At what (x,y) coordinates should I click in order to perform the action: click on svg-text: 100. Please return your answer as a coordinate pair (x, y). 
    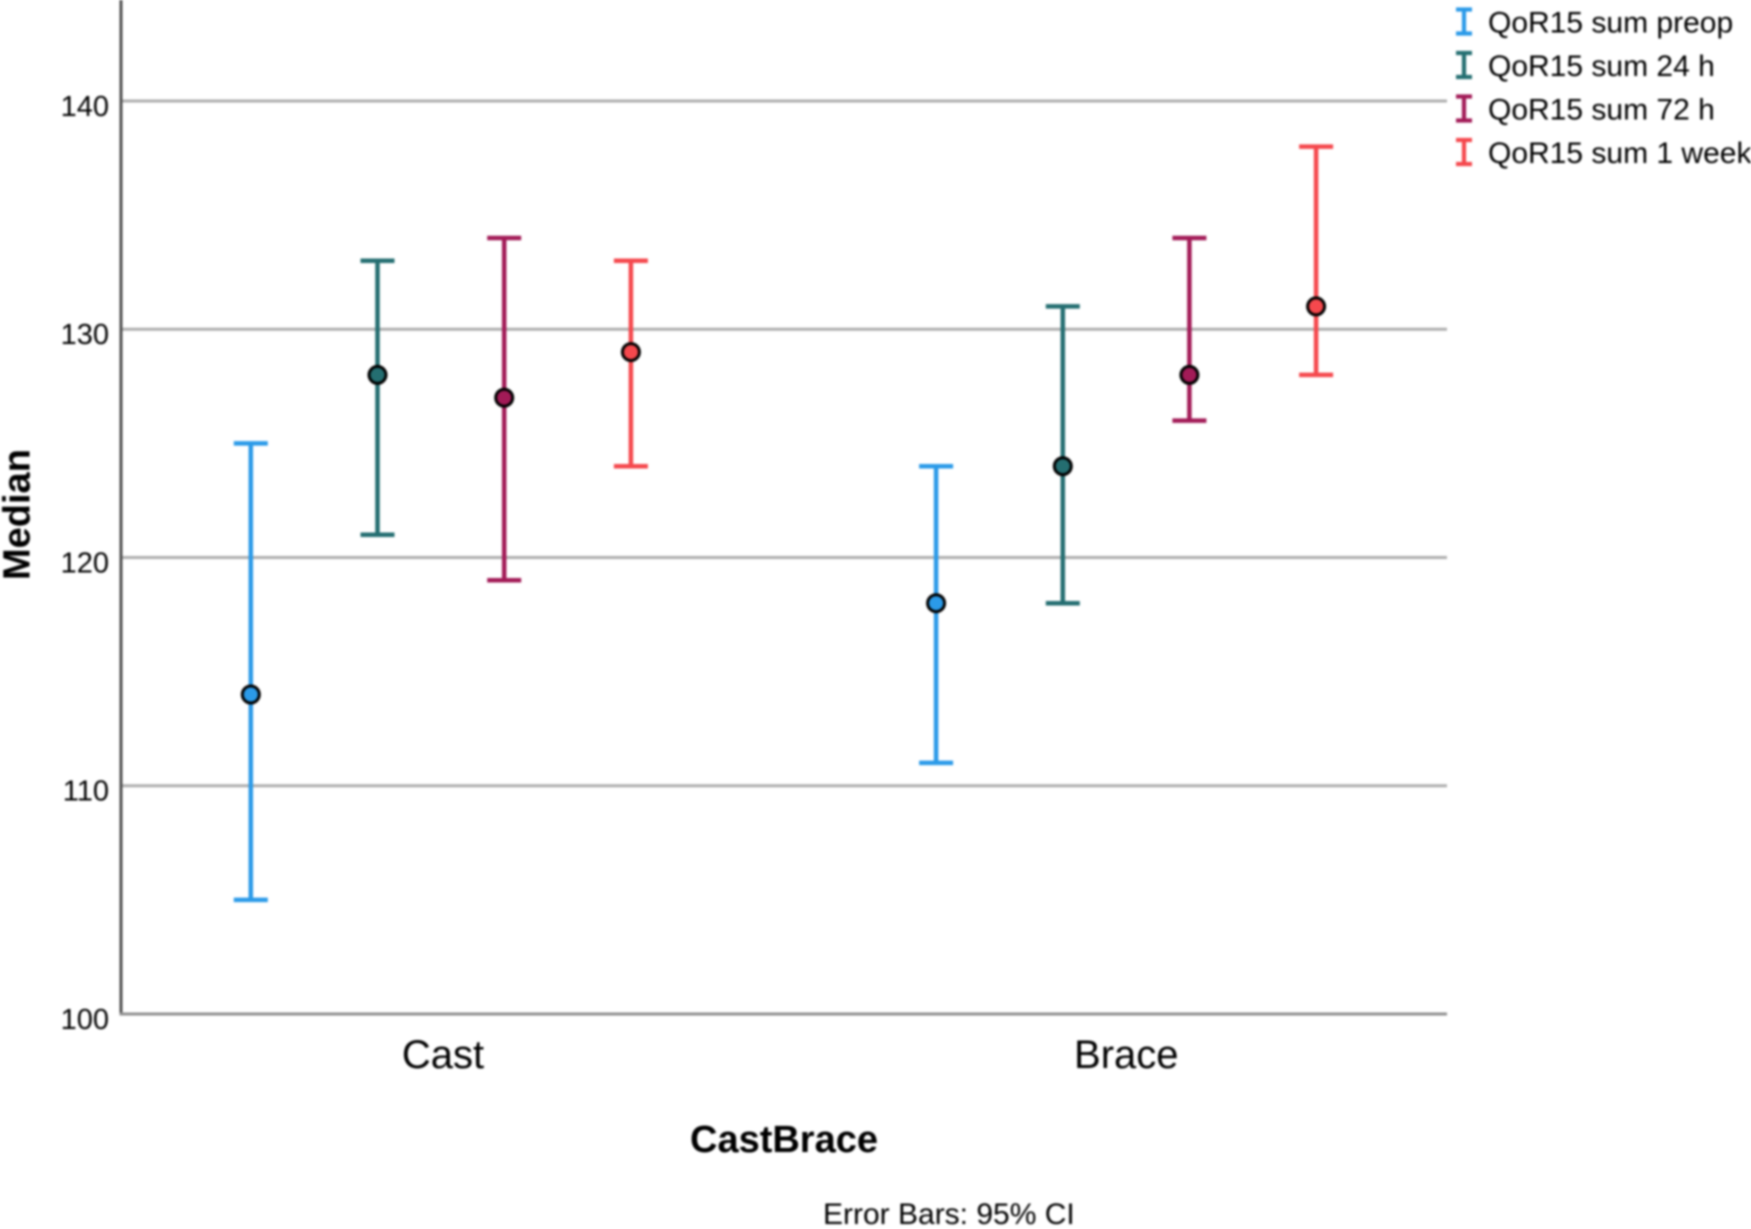
    Looking at the image, I should click on (85, 1020).